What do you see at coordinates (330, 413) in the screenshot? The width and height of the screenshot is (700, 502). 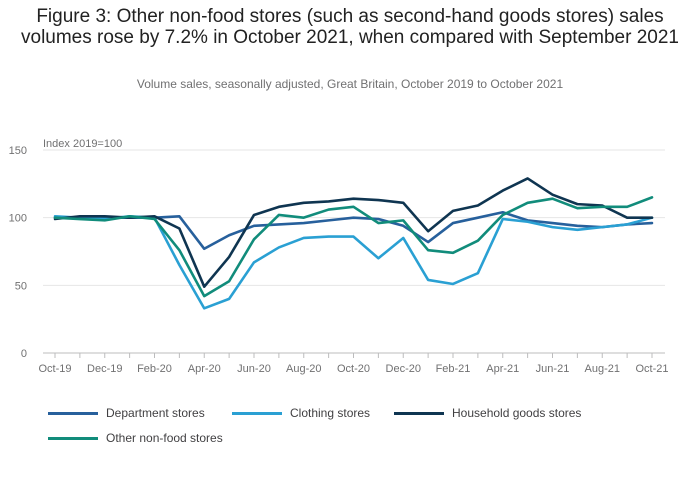 I see `legend-label: Clothing stores` at bounding box center [330, 413].